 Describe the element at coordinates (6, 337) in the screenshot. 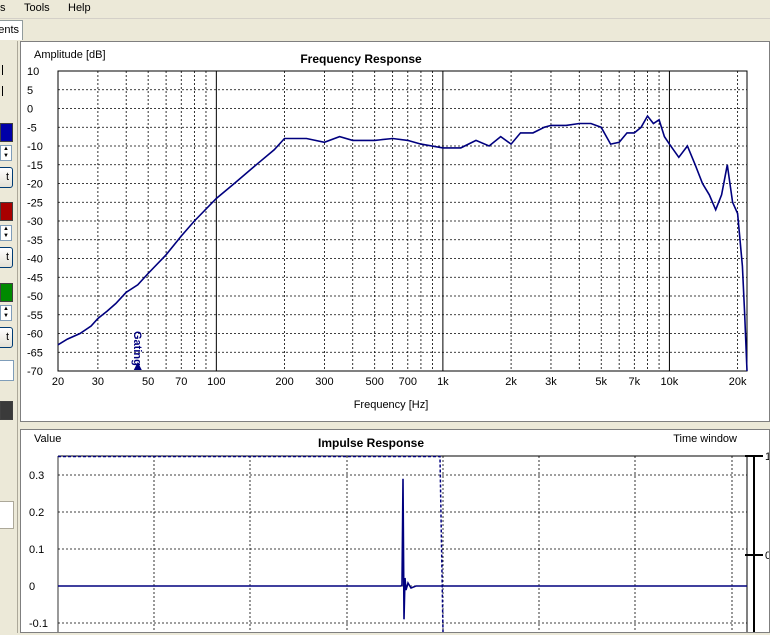

I see `trace-button-3: t` at that location.